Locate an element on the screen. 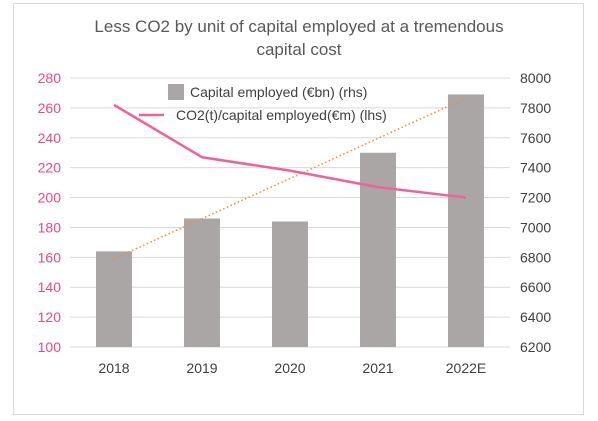  left-tick-label: 280 is located at coordinates (50, 78).